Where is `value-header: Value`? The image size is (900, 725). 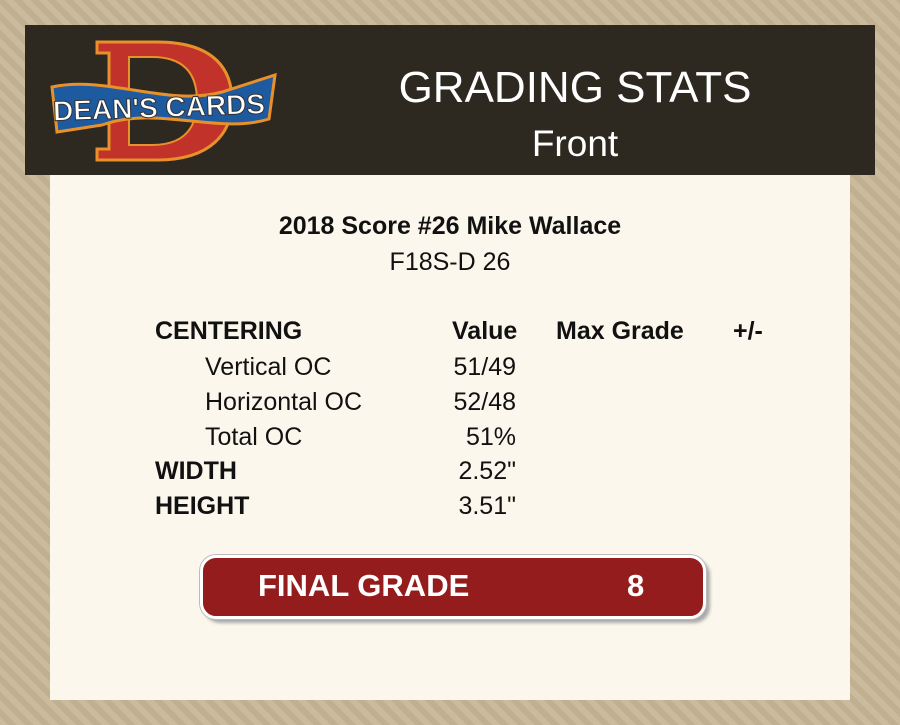 value-header: Value is located at coordinates (485, 331).